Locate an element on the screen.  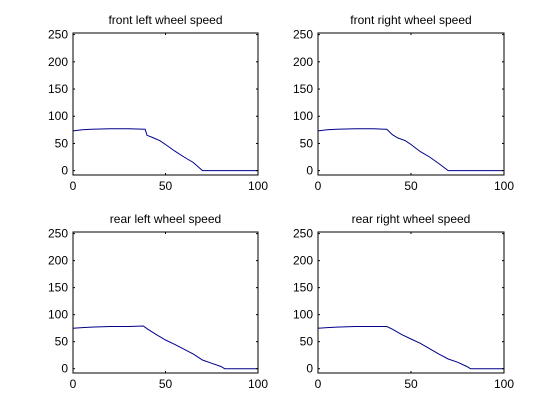
rear-left-y-tick-label-200: 200 is located at coordinates (58, 261).